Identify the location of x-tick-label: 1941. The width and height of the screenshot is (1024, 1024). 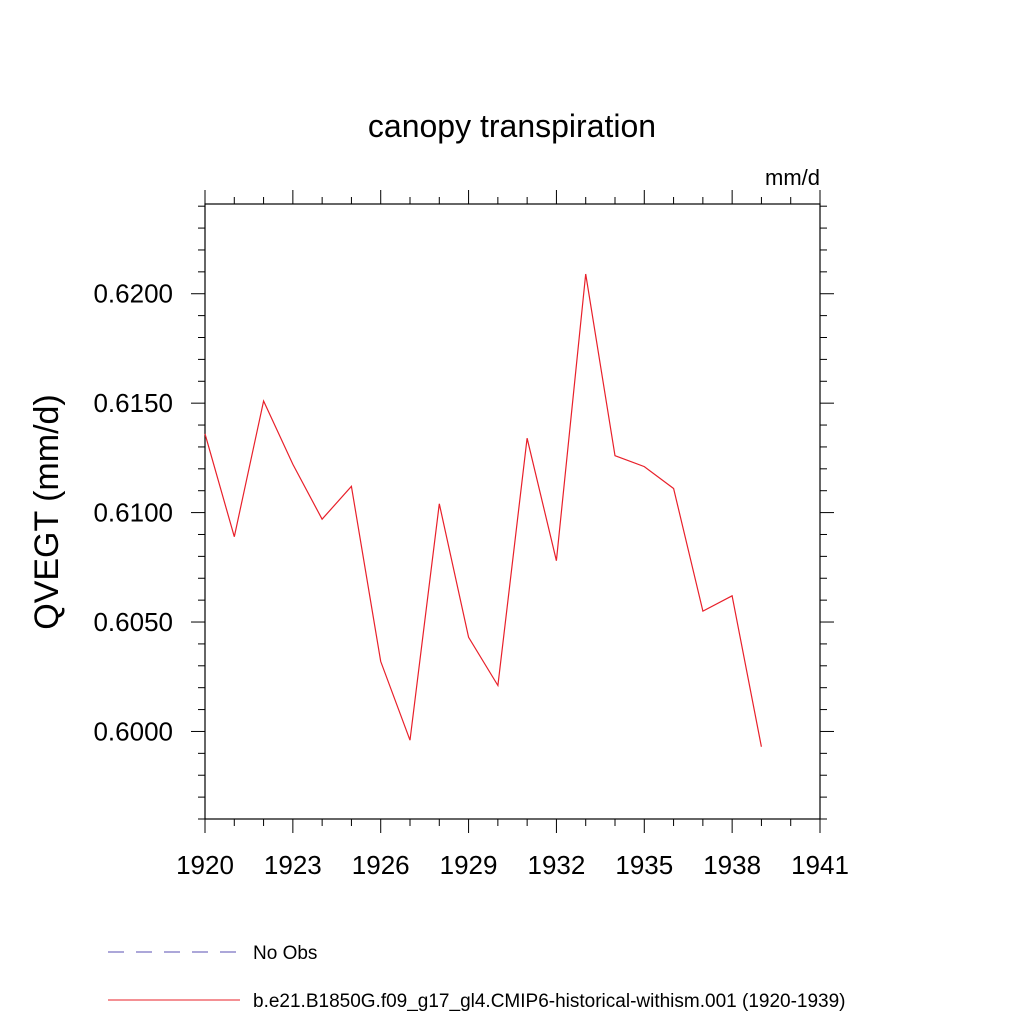
(820, 865).